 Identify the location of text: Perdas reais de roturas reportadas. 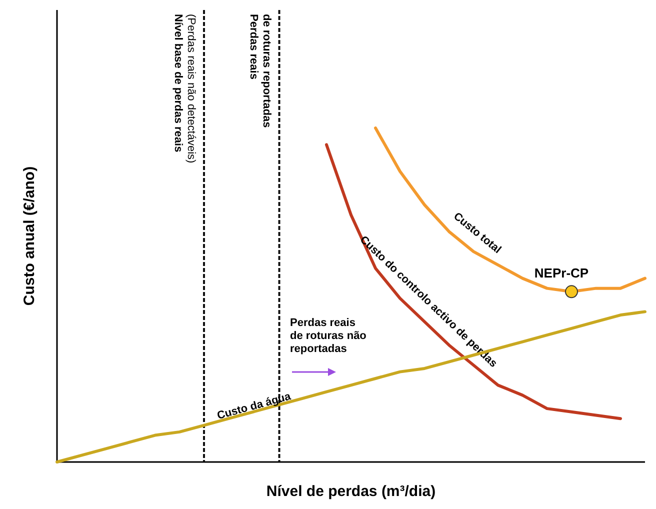
(259, 71).